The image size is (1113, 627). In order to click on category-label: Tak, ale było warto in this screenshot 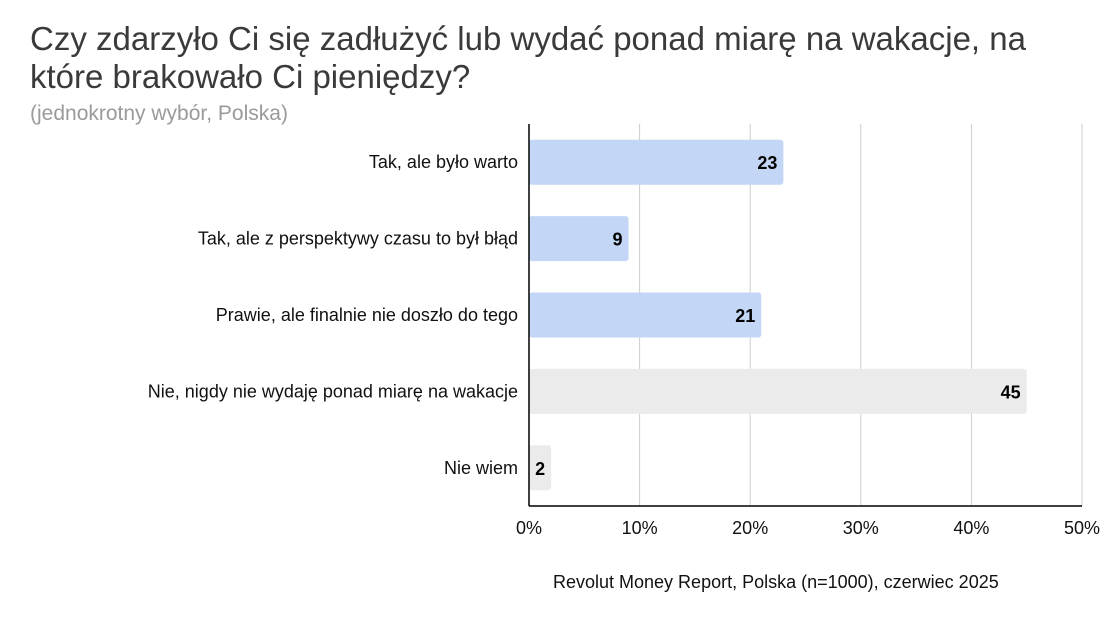, I will do `click(443, 162)`.